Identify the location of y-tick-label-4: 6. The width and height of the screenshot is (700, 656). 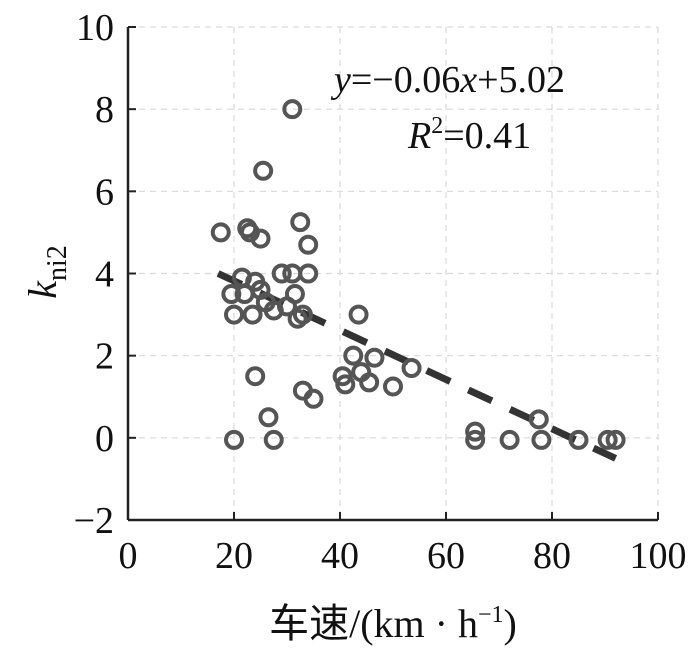
(104, 192).